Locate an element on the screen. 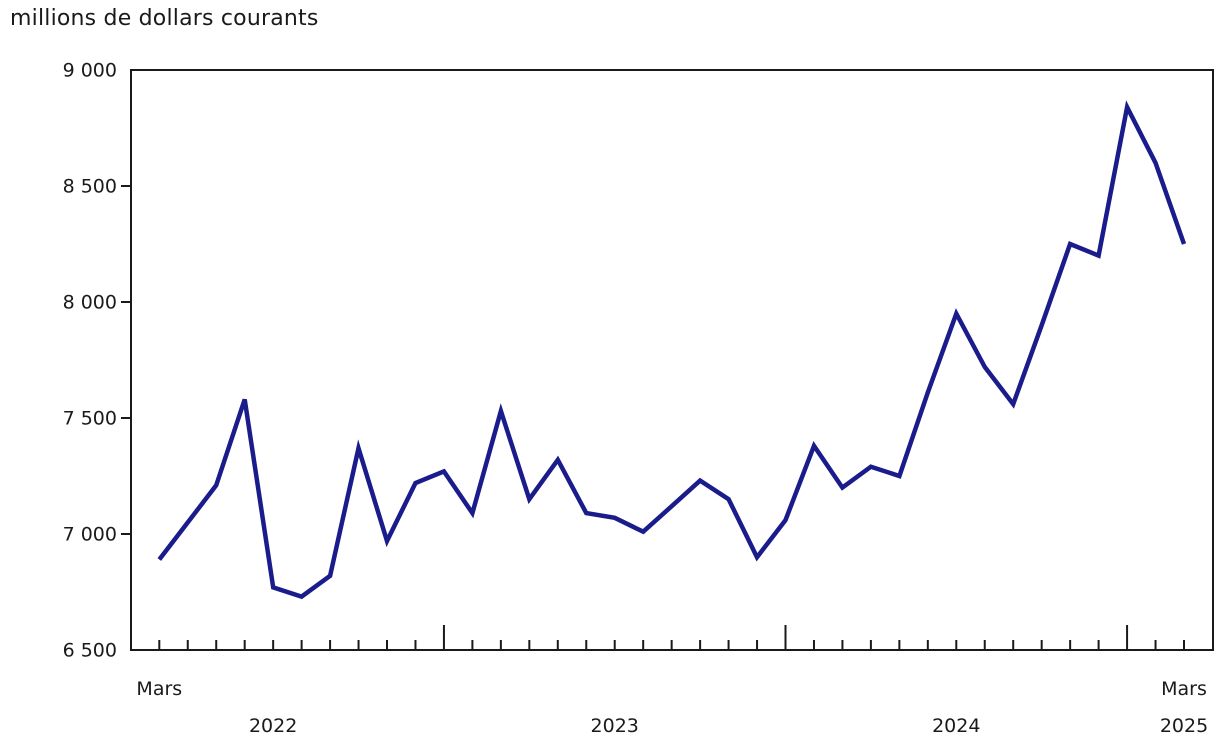 The width and height of the screenshot is (1231, 747). chart-title: millions de dollars courants is located at coordinates (164, 18).